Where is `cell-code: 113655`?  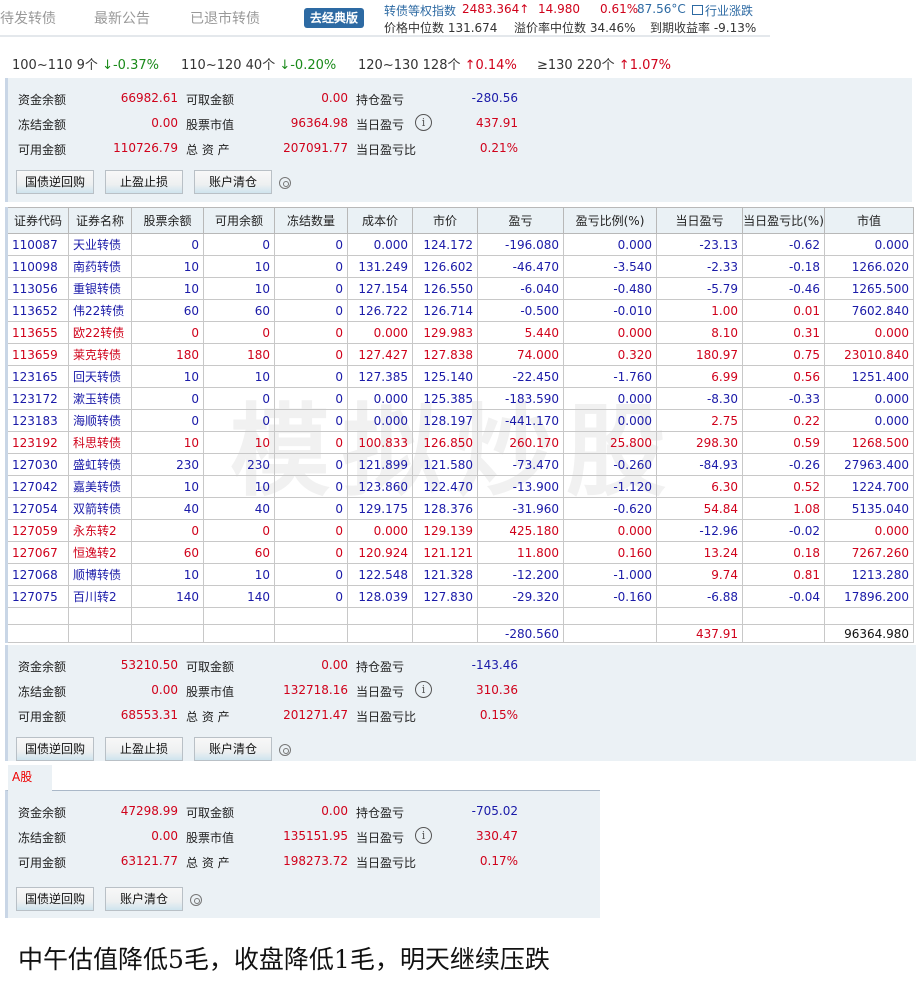
cell-code: 113655 is located at coordinates (37, 332).